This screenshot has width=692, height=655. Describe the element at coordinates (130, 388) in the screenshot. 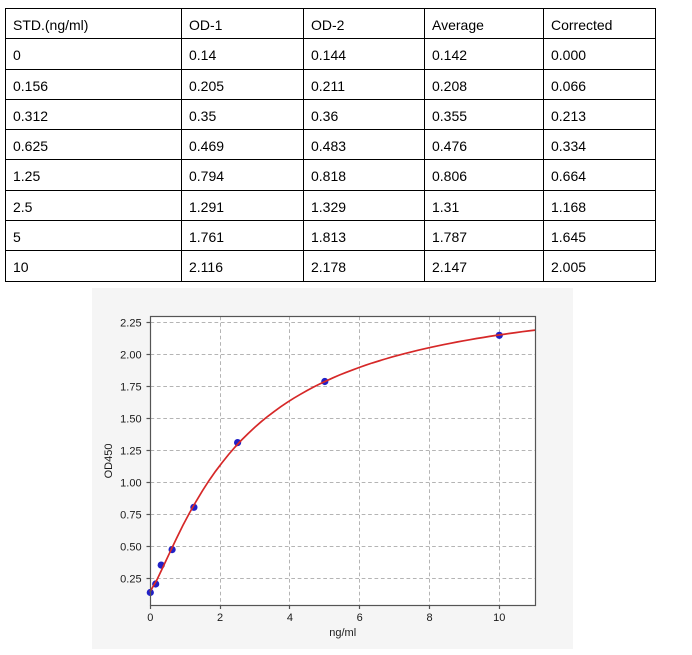

I see `svg-text: 1.75` at that location.